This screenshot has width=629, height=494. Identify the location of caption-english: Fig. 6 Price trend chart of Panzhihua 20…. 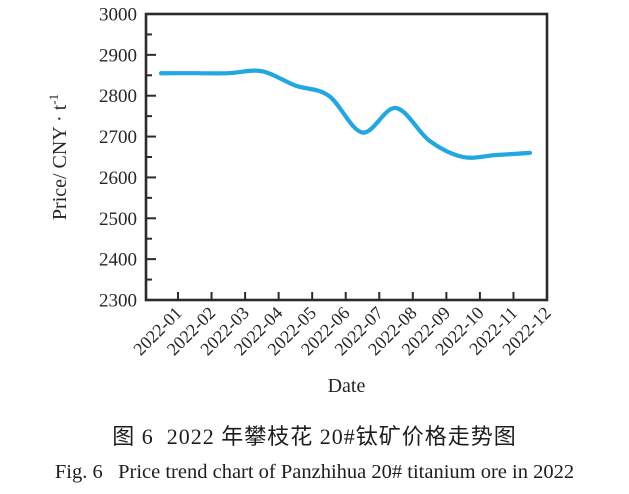
(314, 472).